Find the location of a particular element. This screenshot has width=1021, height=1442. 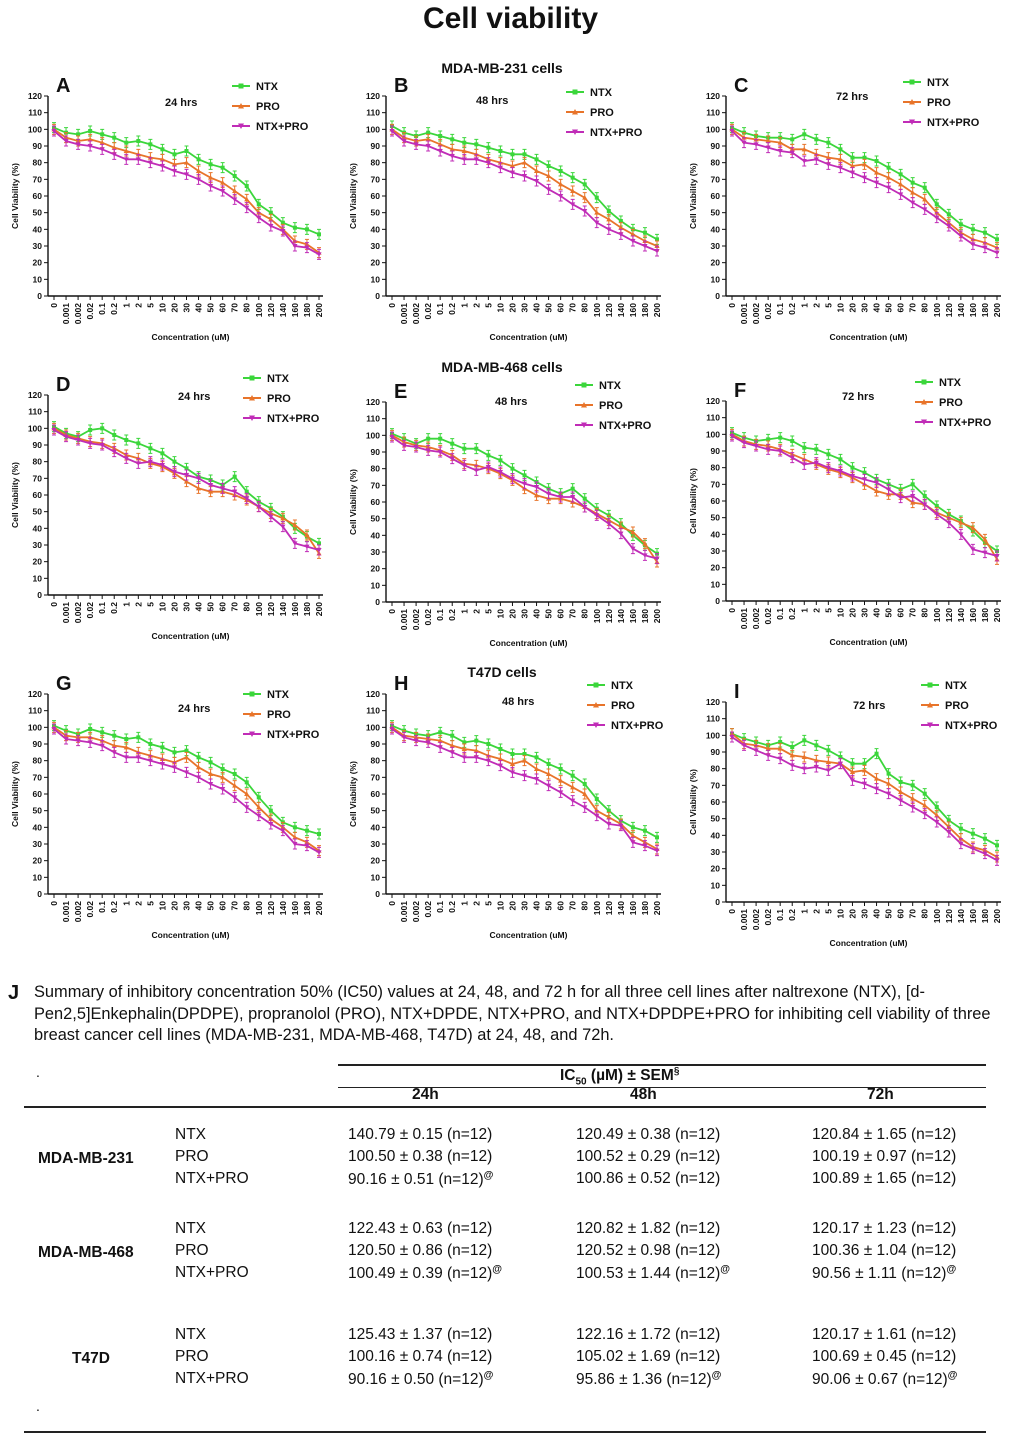

x-tick-label: 70 is located at coordinates (573, 906).